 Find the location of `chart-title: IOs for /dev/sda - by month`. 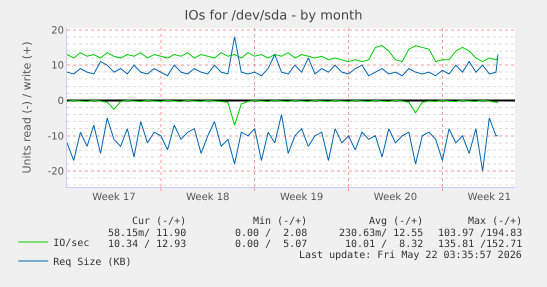

chart-title: IOs for /dev/sda - by month is located at coordinates (273, 16).